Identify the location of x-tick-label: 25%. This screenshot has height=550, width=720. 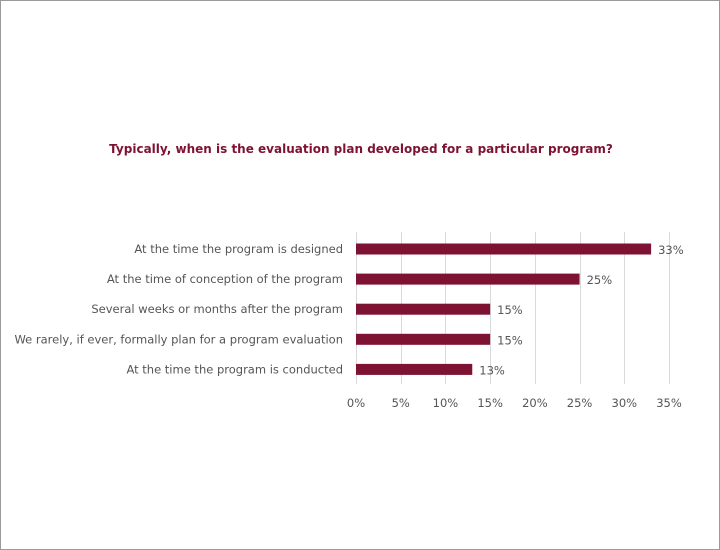
(580, 403).